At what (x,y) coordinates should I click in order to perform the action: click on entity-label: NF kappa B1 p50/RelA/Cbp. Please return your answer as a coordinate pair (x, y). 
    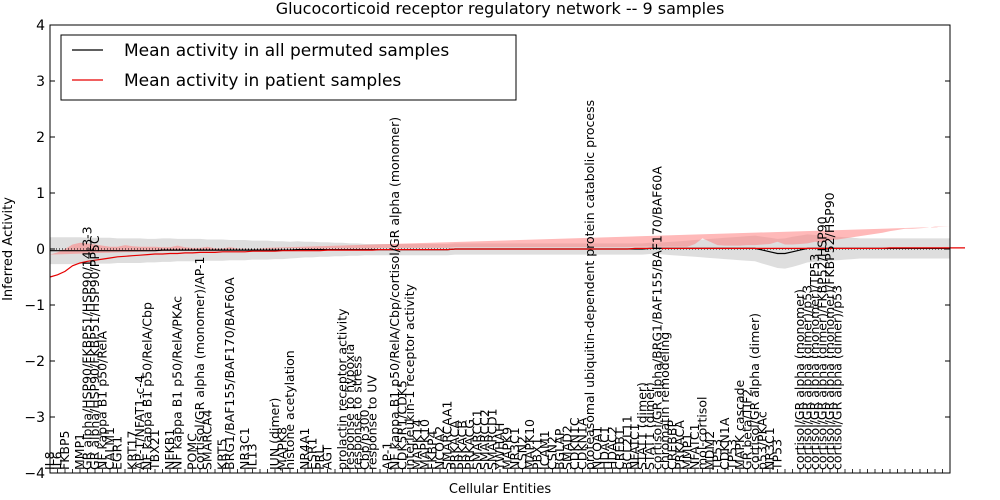
    Looking at the image, I should click on (147, 386).